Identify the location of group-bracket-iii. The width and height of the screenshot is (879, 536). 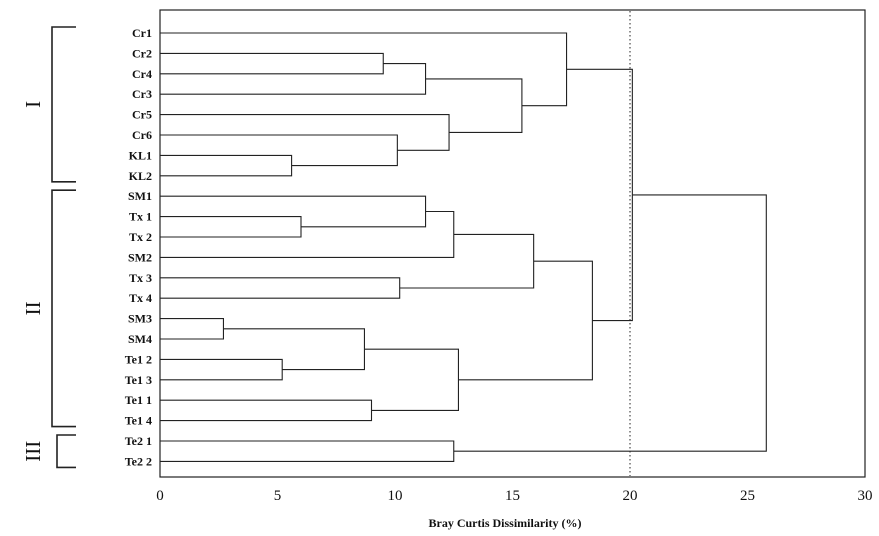
(66, 451).